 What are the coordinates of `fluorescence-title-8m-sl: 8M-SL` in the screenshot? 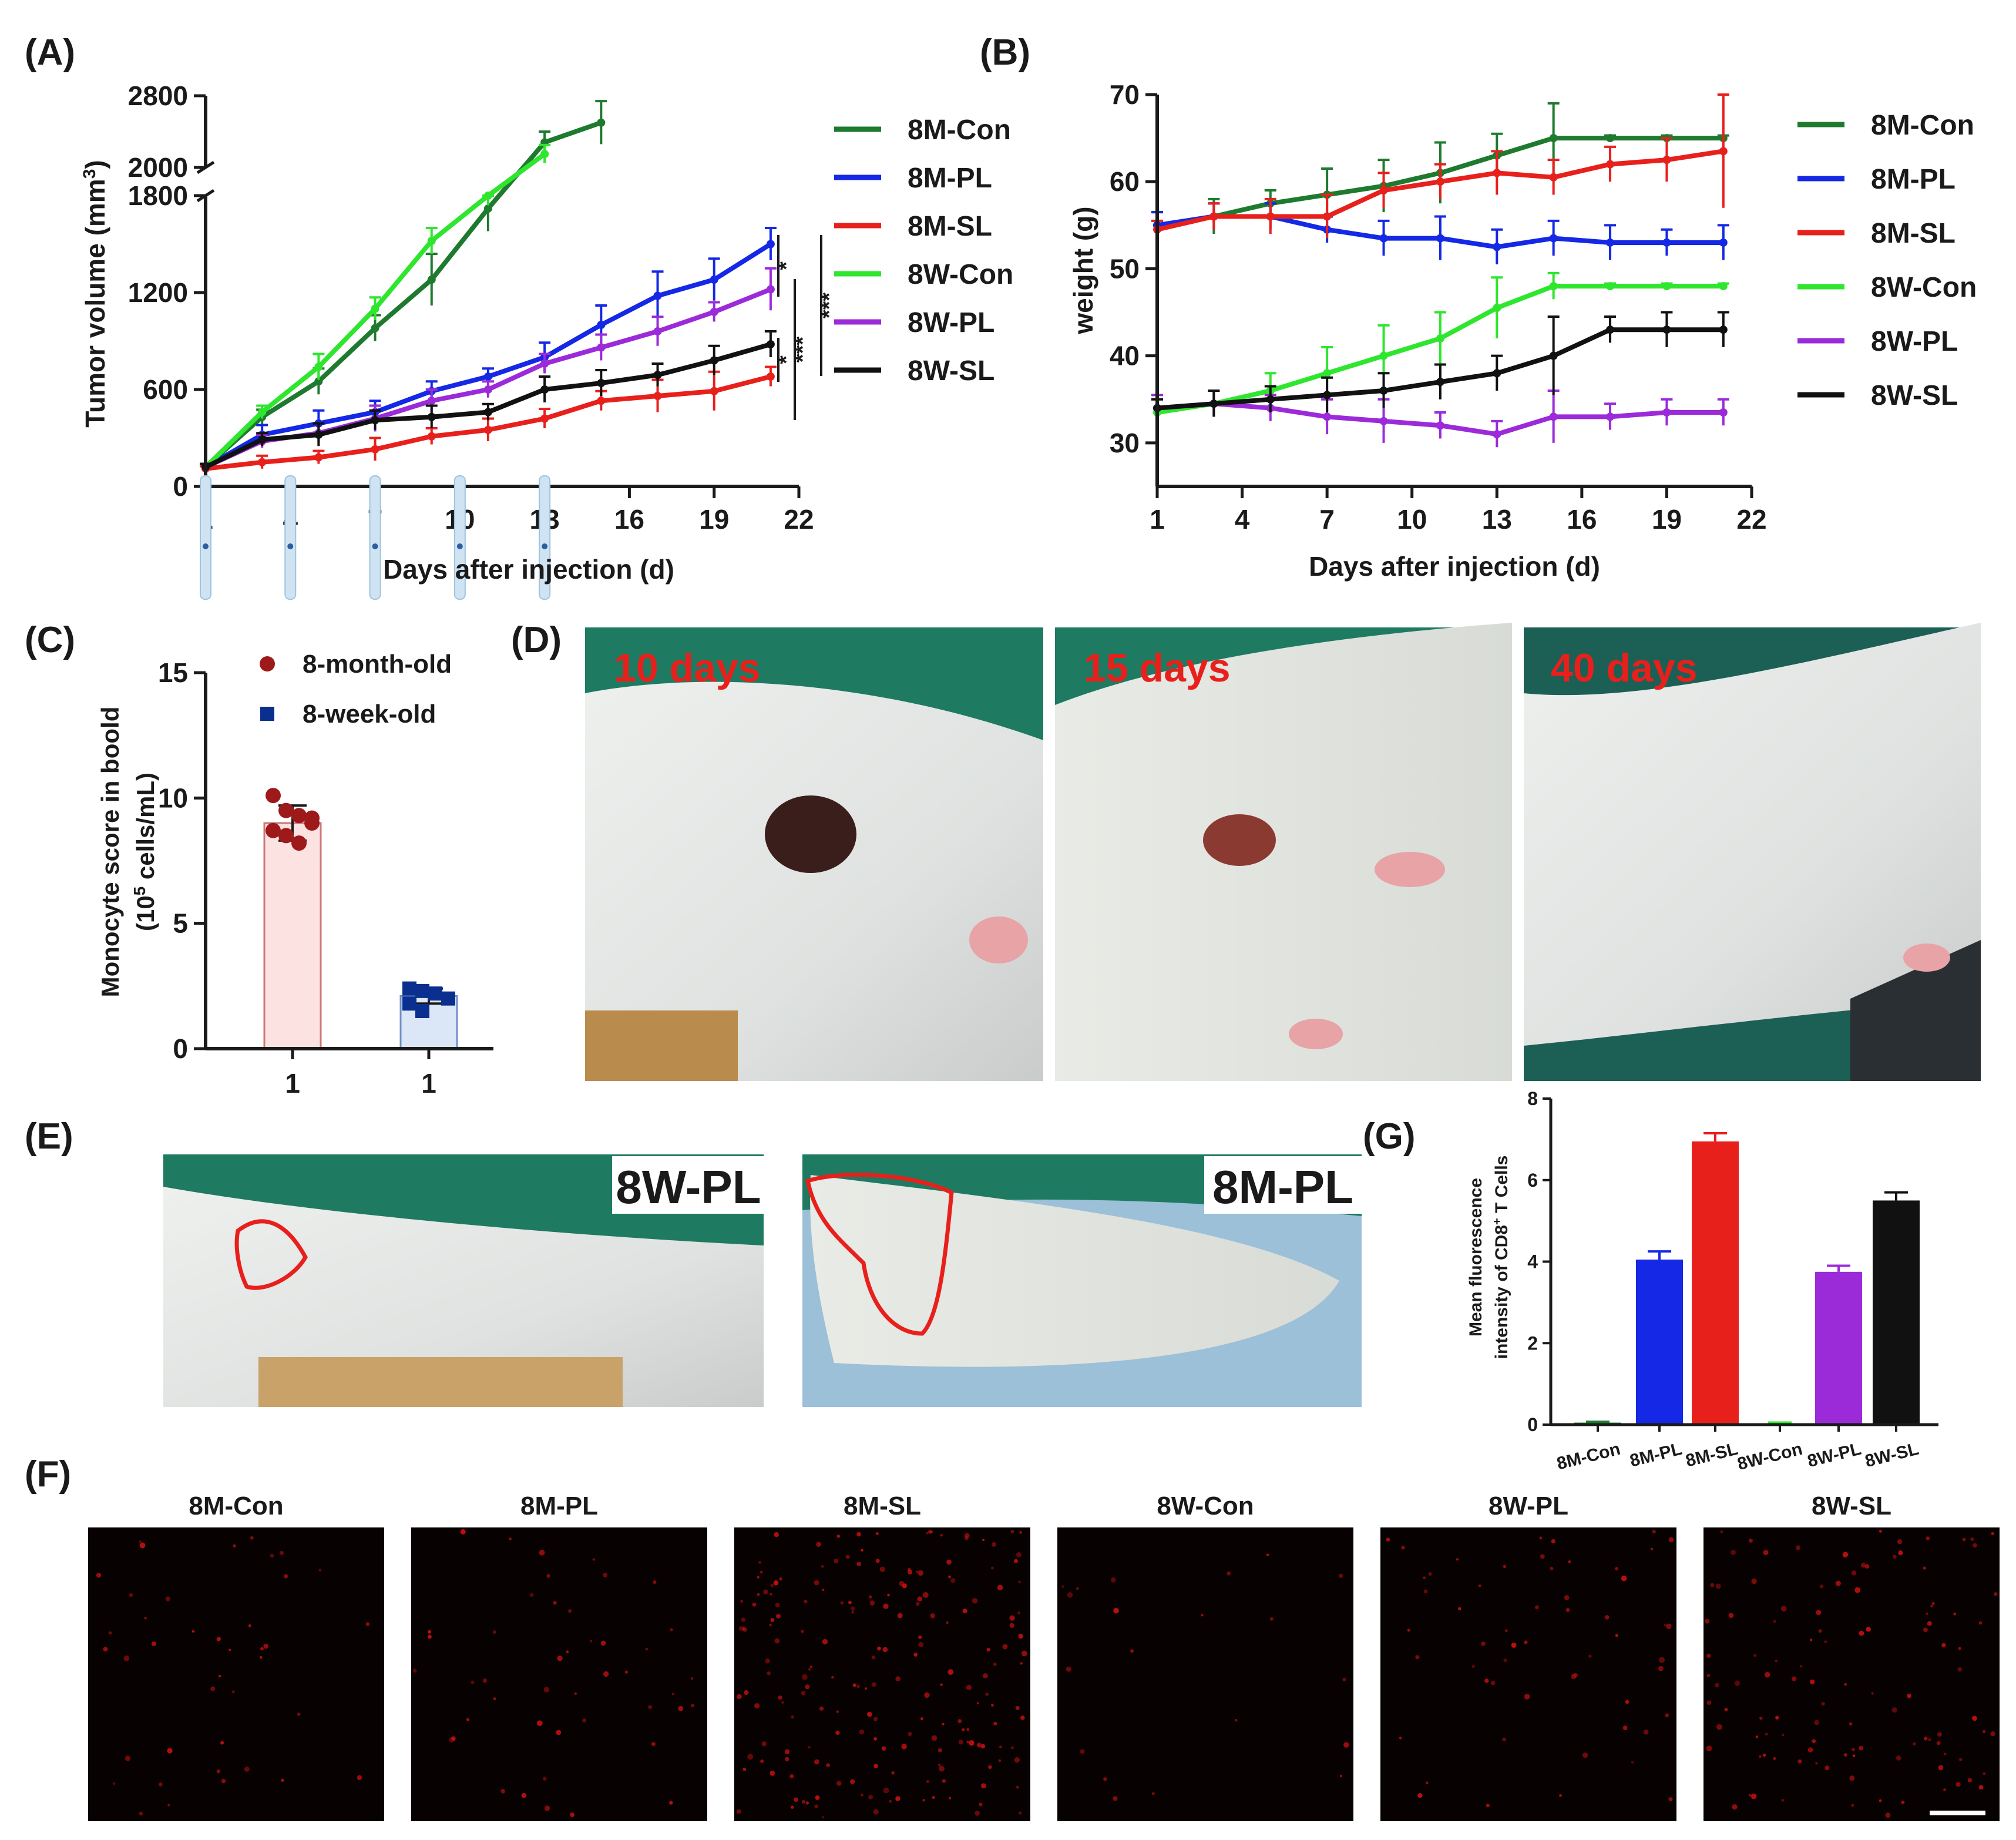 It's located at (882, 1506).